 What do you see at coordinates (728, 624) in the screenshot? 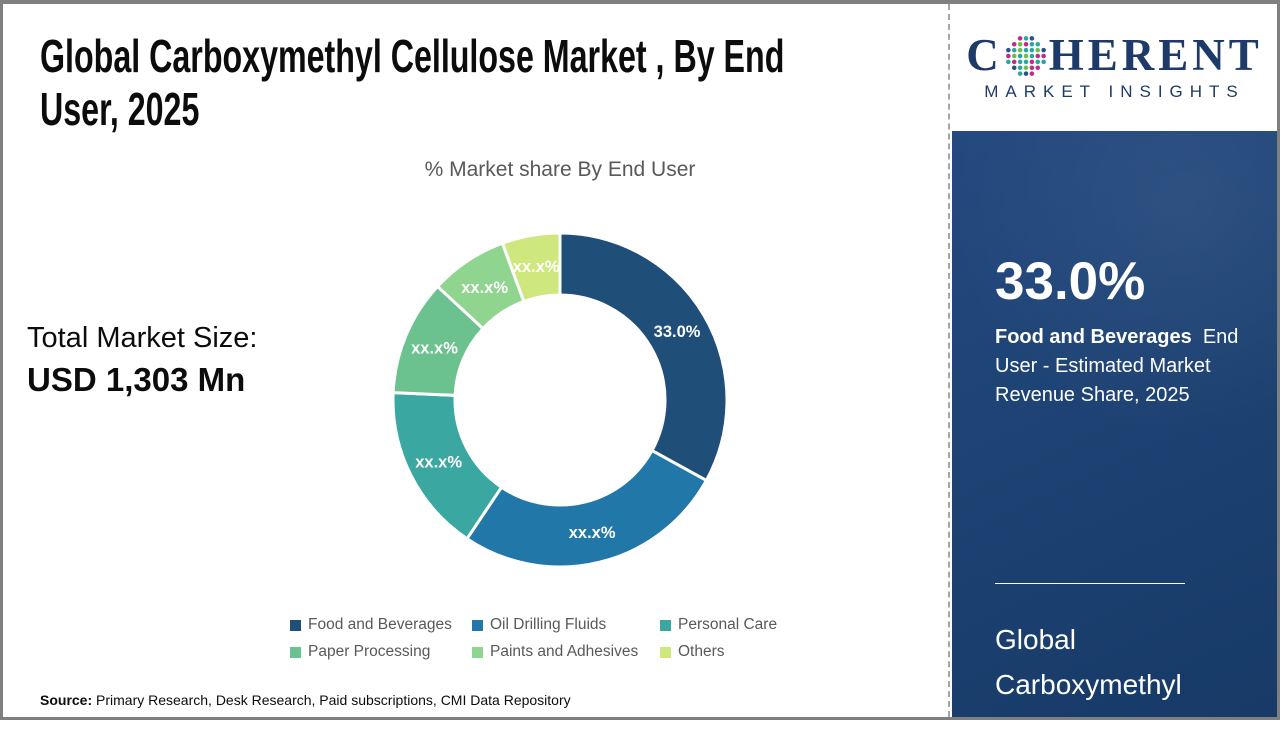
I see `legend-label: Personal Care` at bounding box center [728, 624].